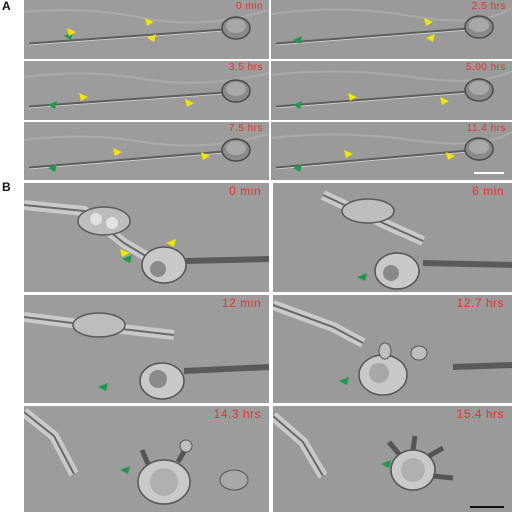 The image size is (512, 512). Describe the element at coordinates (6, 6) in the screenshot. I see `panel-label-a: A` at that location.